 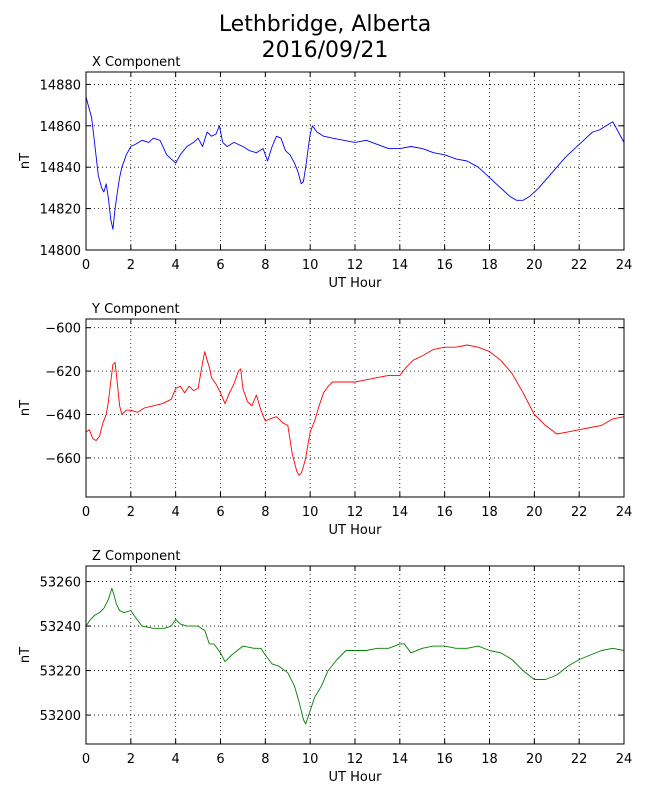 What do you see at coordinates (63, 372) in the screenshot?
I see `y-tick-label: −620` at bounding box center [63, 372].